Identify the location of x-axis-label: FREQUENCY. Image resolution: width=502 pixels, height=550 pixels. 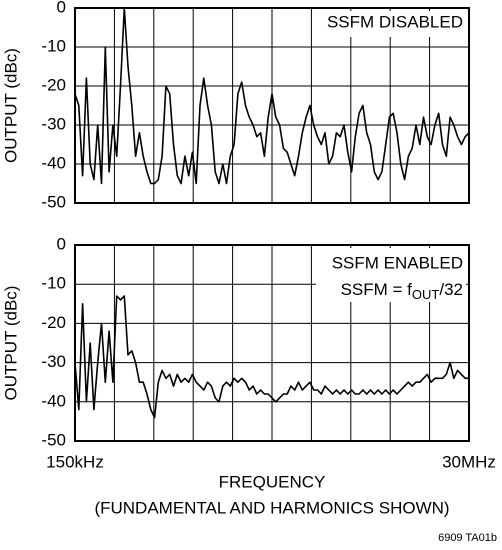
(272, 481).